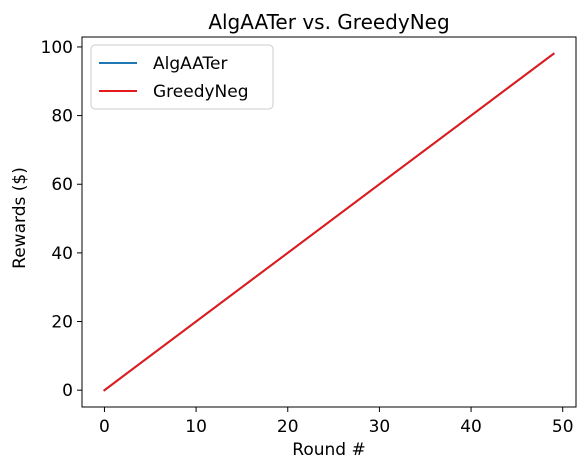 Image resolution: width=587 pixels, height=469 pixels. What do you see at coordinates (196, 427) in the screenshot?
I see `x-tick-label: 10` at bounding box center [196, 427].